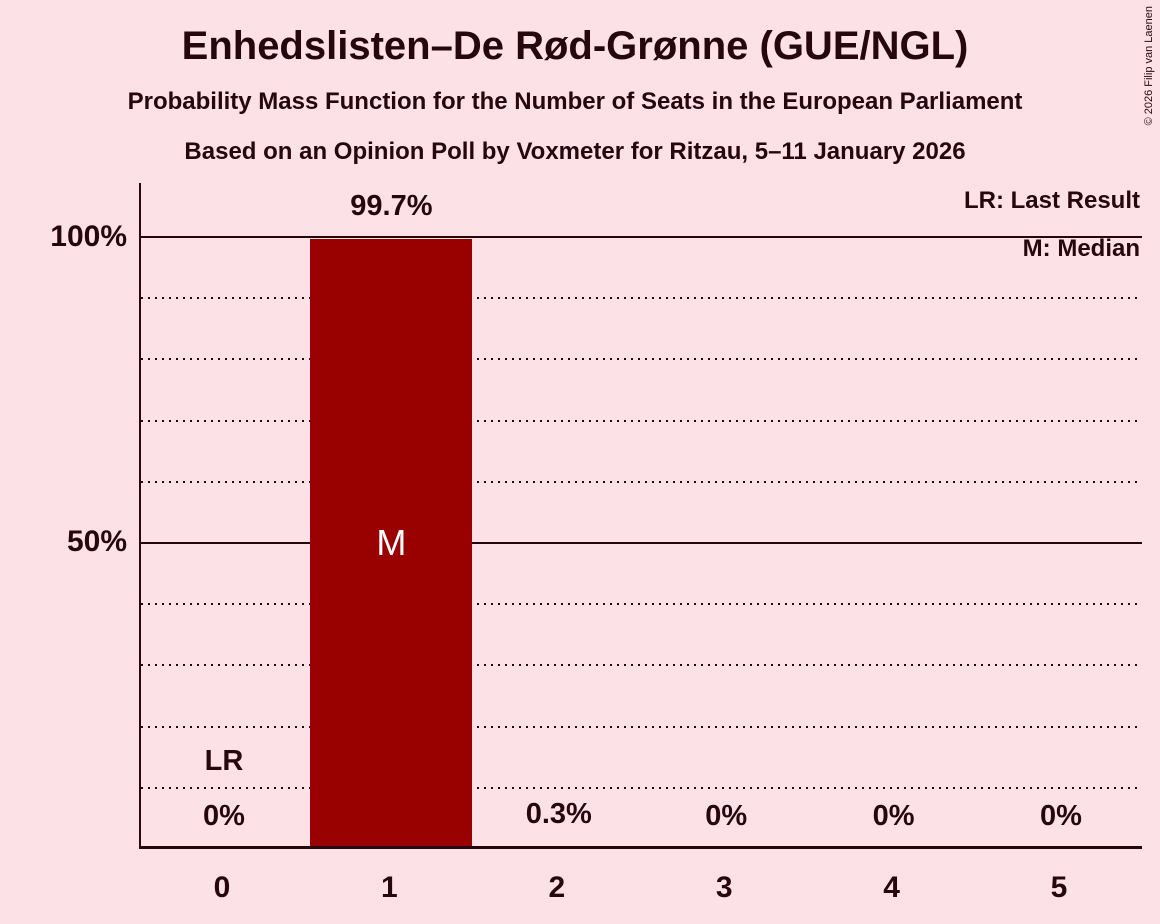 This screenshot has width=1160, height=924. What do you see at coordinates (1051, 200) in the screenshot?
I see `legend-last-result: LR: Last Result` at bounding box center [1051, 200].